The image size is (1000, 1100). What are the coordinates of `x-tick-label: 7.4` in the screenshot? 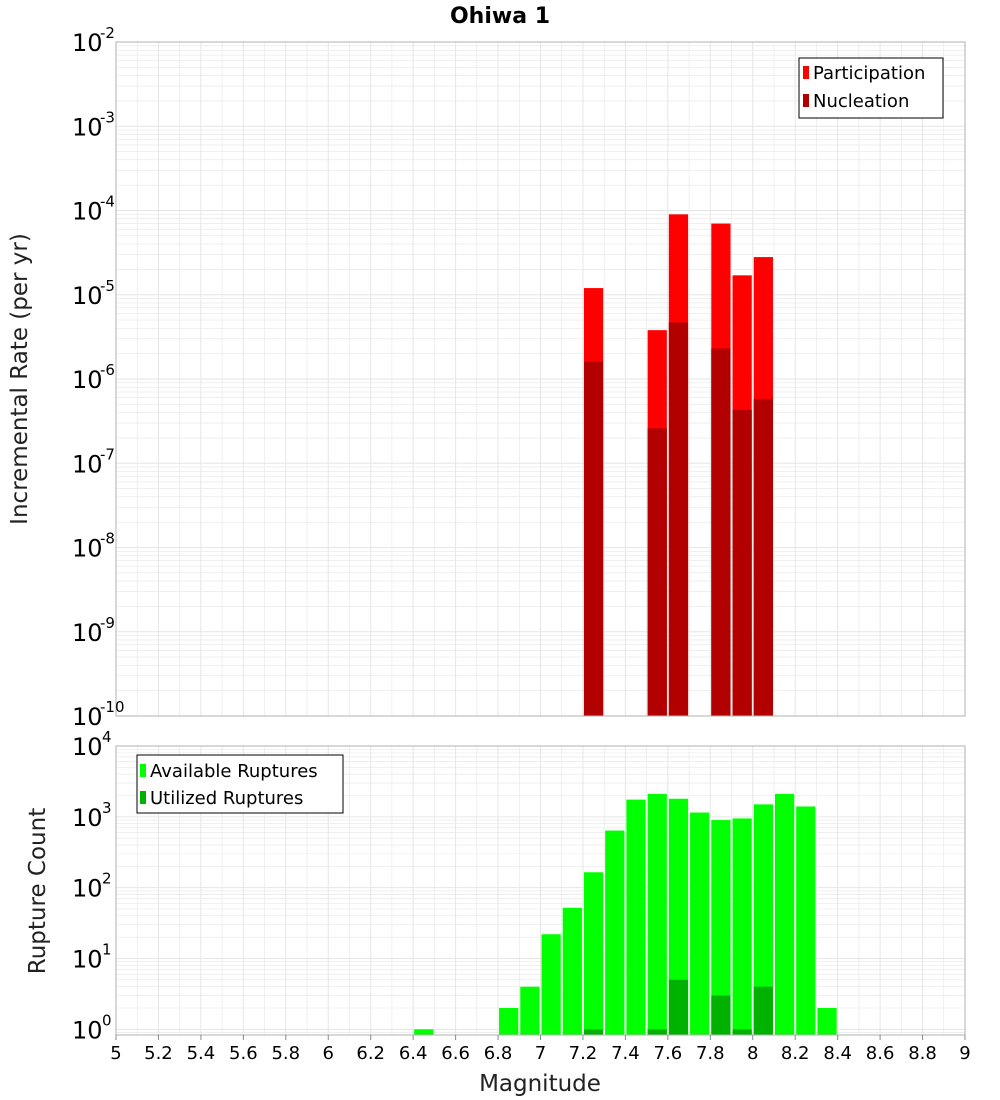 It's located at (625, 1053).